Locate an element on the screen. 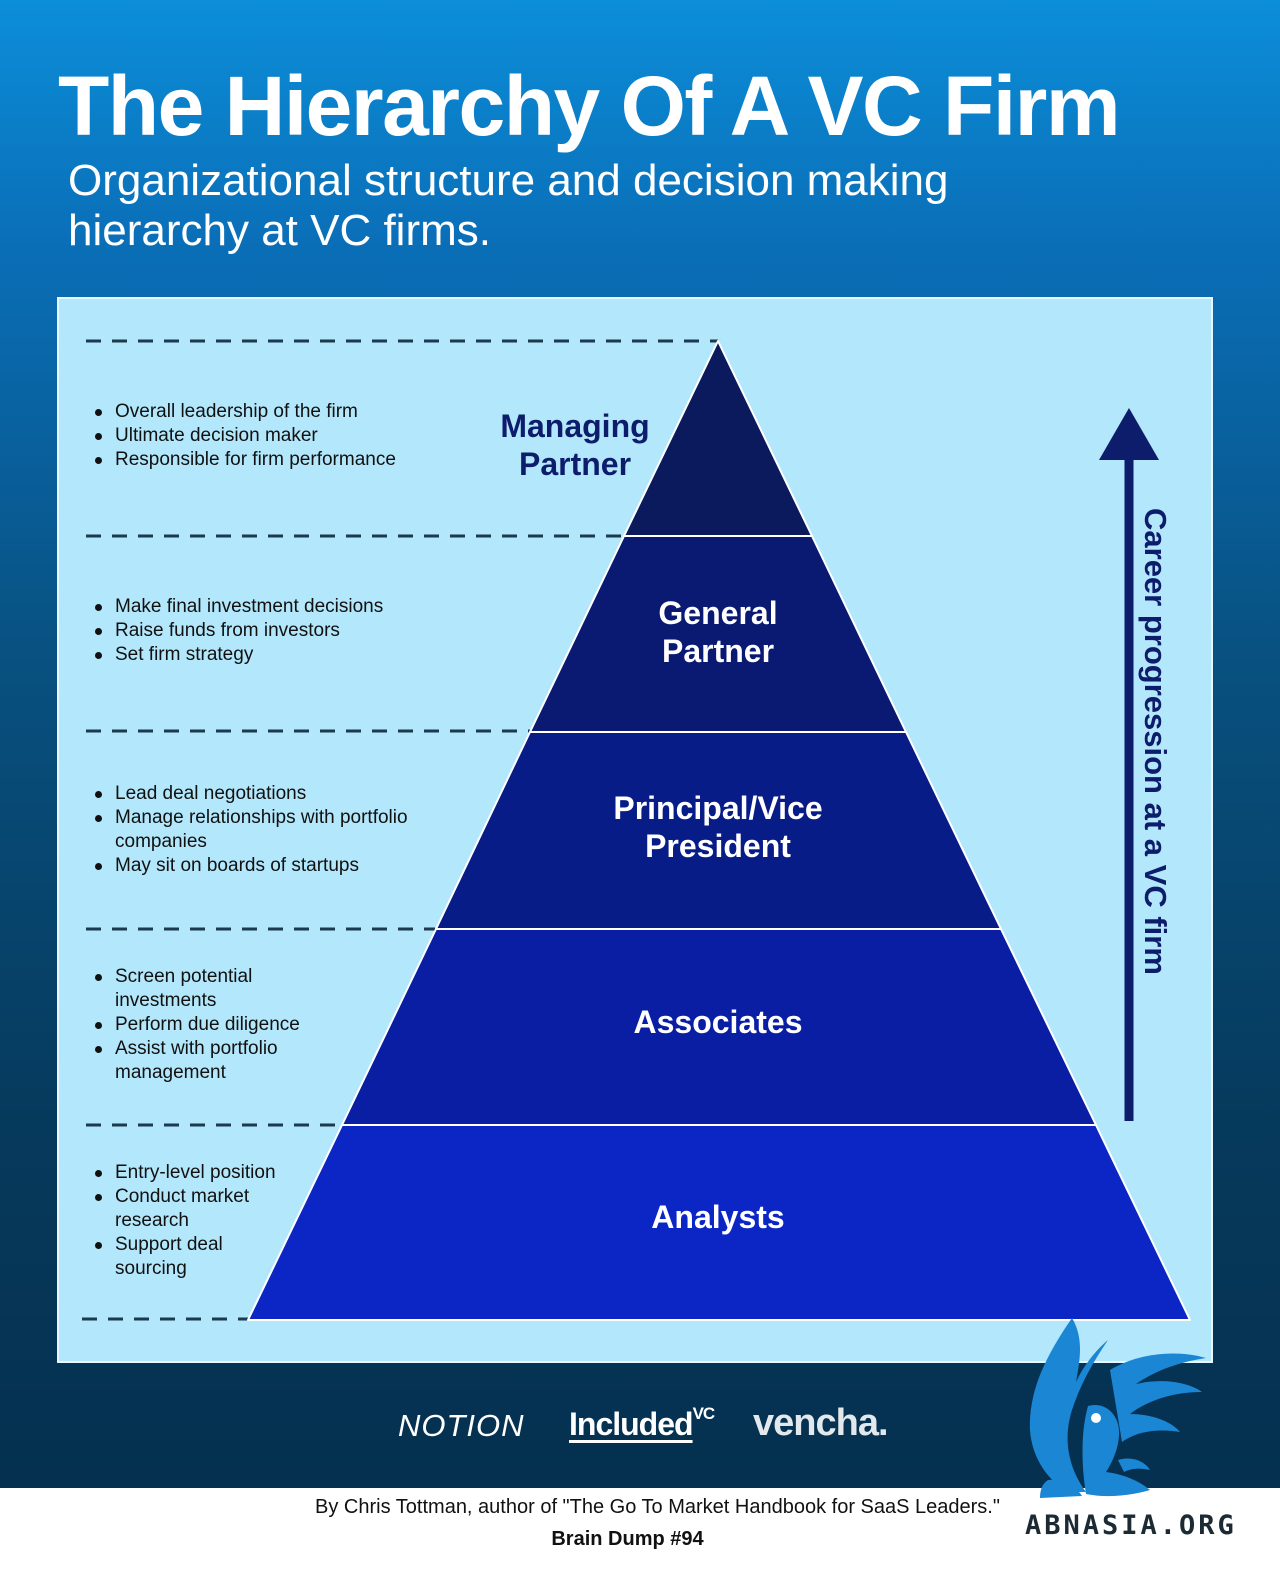  level-label-line: Associates is located at coordinates (718, 1022).